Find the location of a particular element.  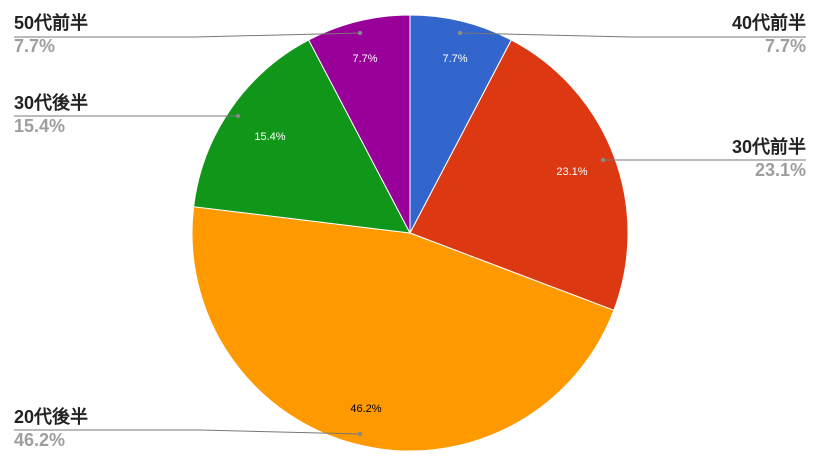

slice-category-label: 20代後半 is located at coordinates (51, 416).